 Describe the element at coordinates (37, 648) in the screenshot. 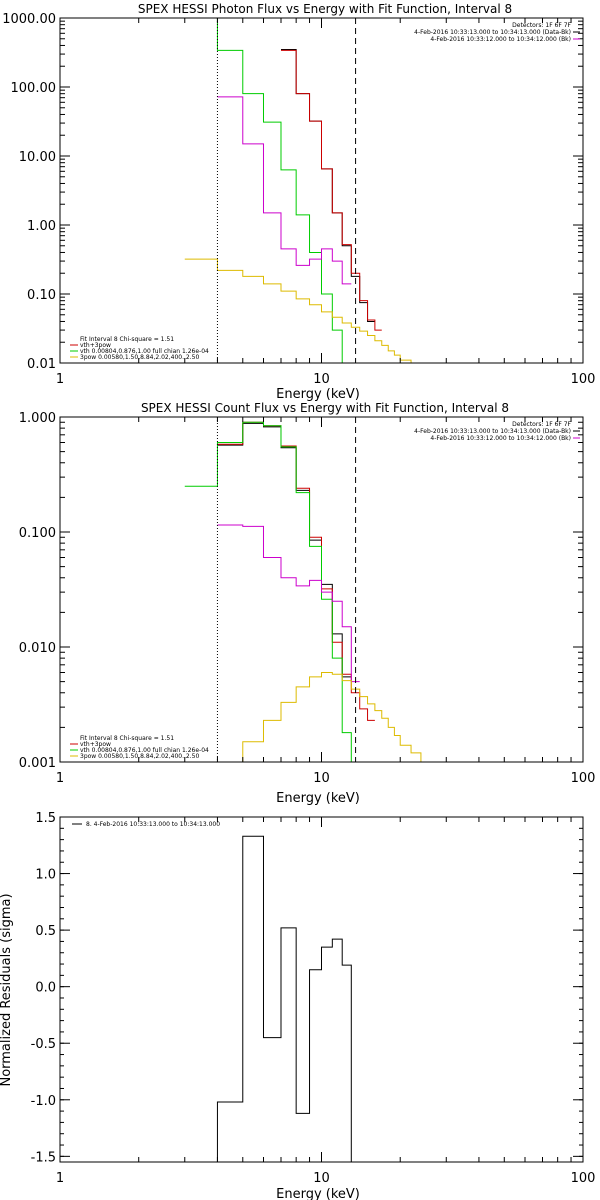

I see `y-tick-label: 0.010` at that location.